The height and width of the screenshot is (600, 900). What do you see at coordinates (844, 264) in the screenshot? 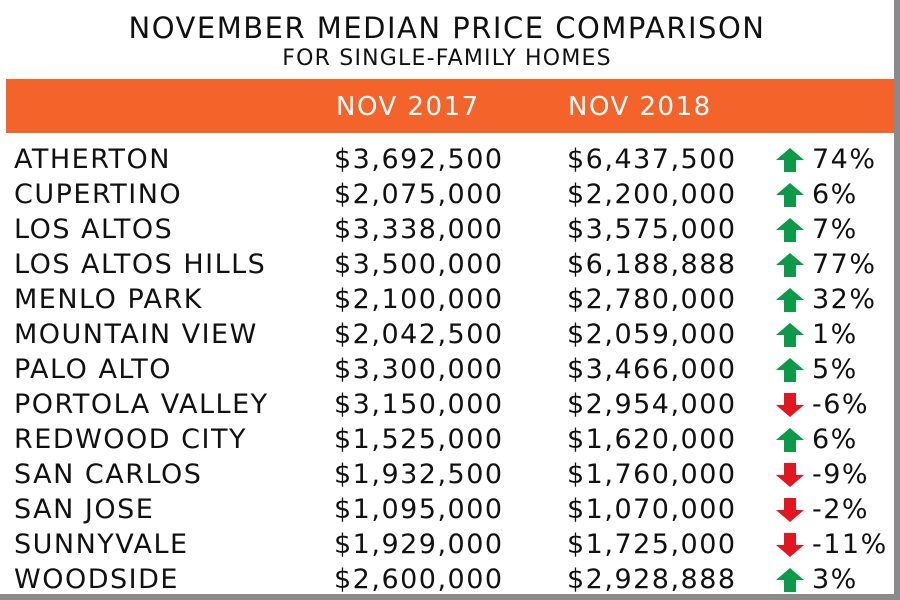
I see `percent-change: 77%` at bounding box center [844, 264].